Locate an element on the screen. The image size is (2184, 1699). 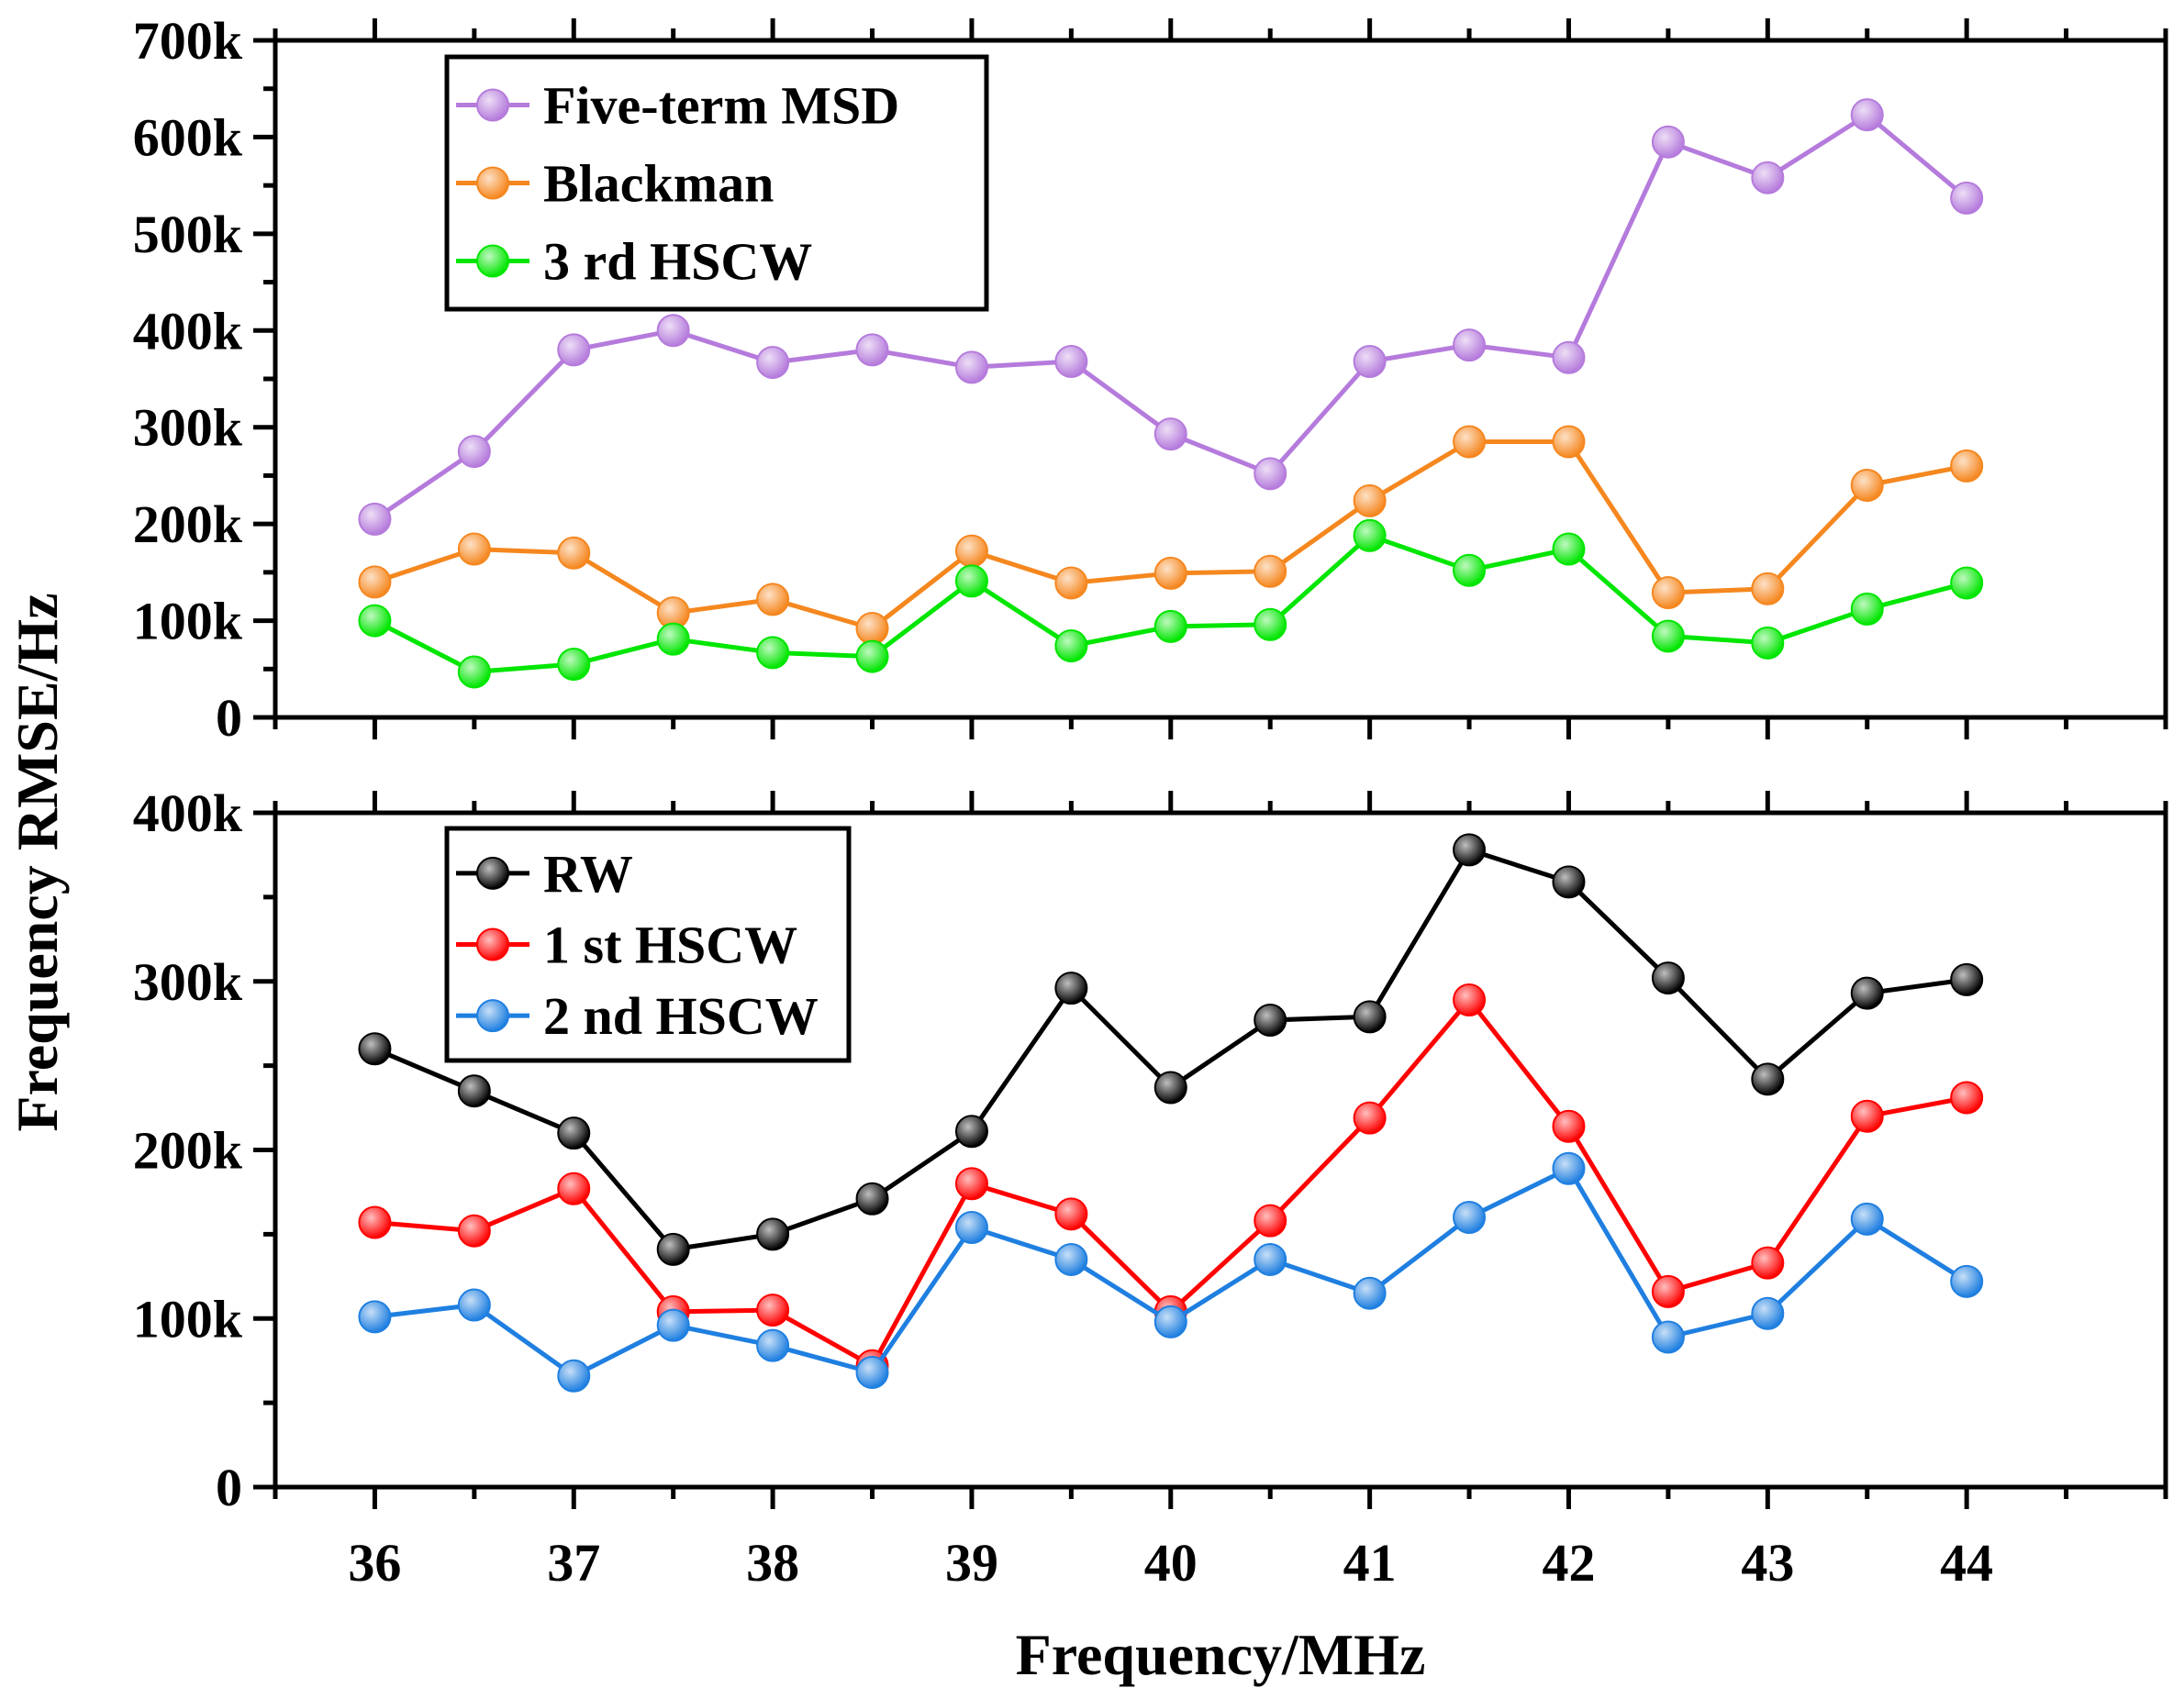
y-tick-label: 600k is located at coordinates (188, 137).